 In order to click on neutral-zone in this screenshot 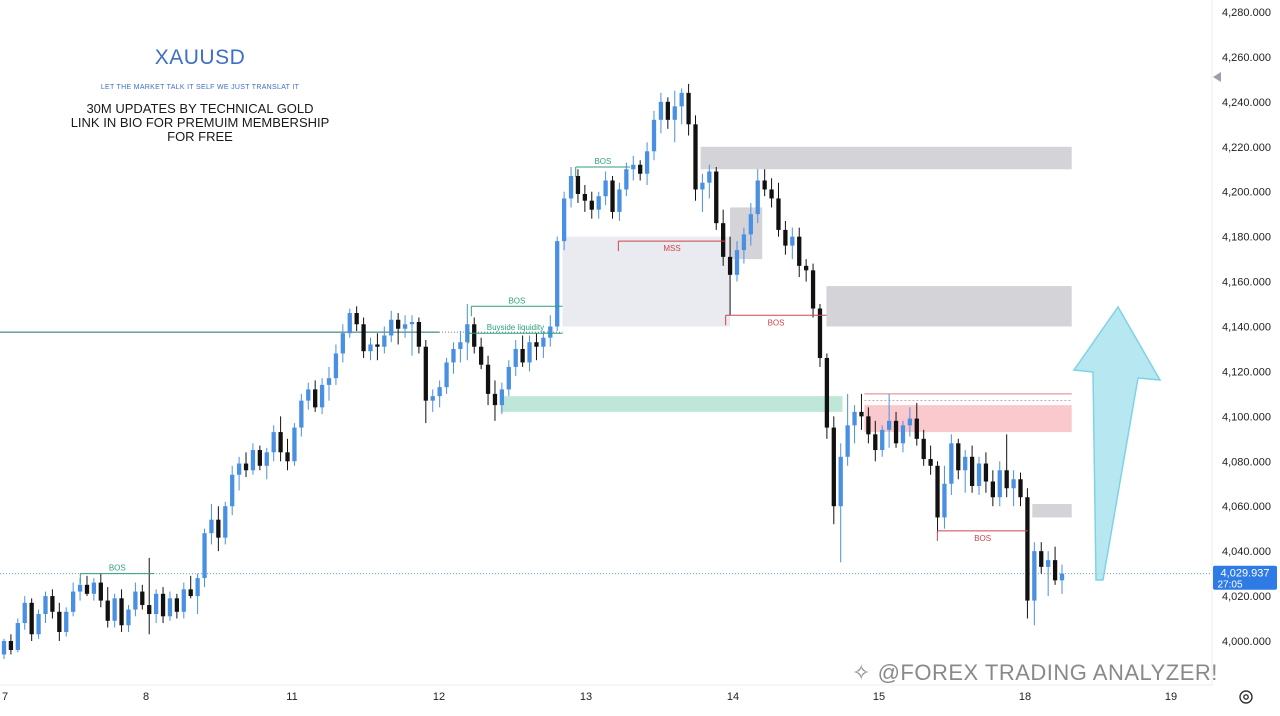, I will do `click(886, 158)`.